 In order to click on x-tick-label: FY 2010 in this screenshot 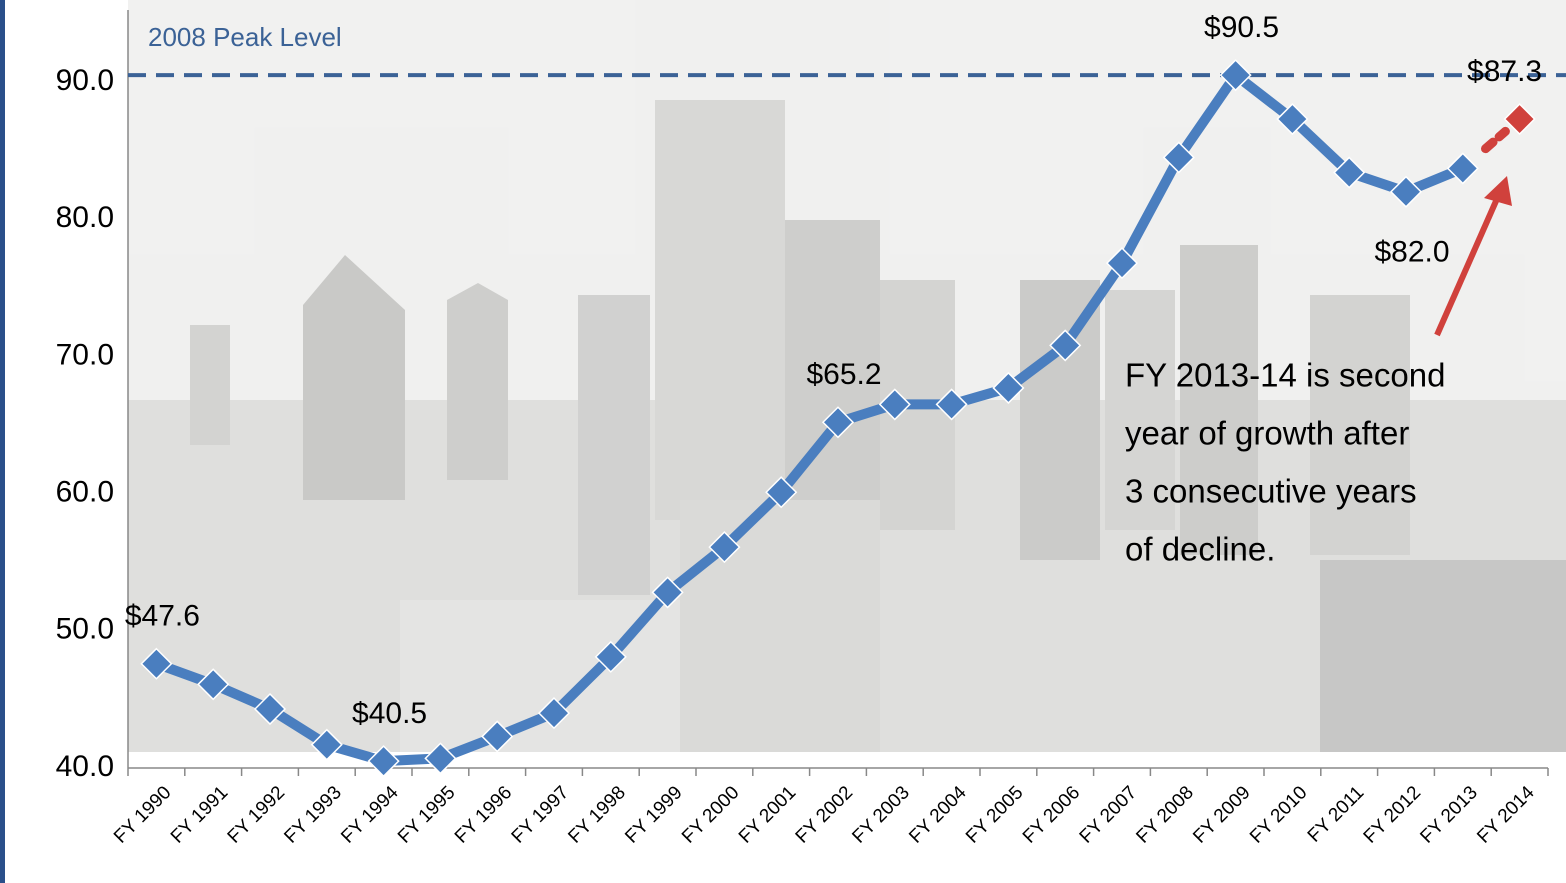, I will do `click(1278, 814)`.